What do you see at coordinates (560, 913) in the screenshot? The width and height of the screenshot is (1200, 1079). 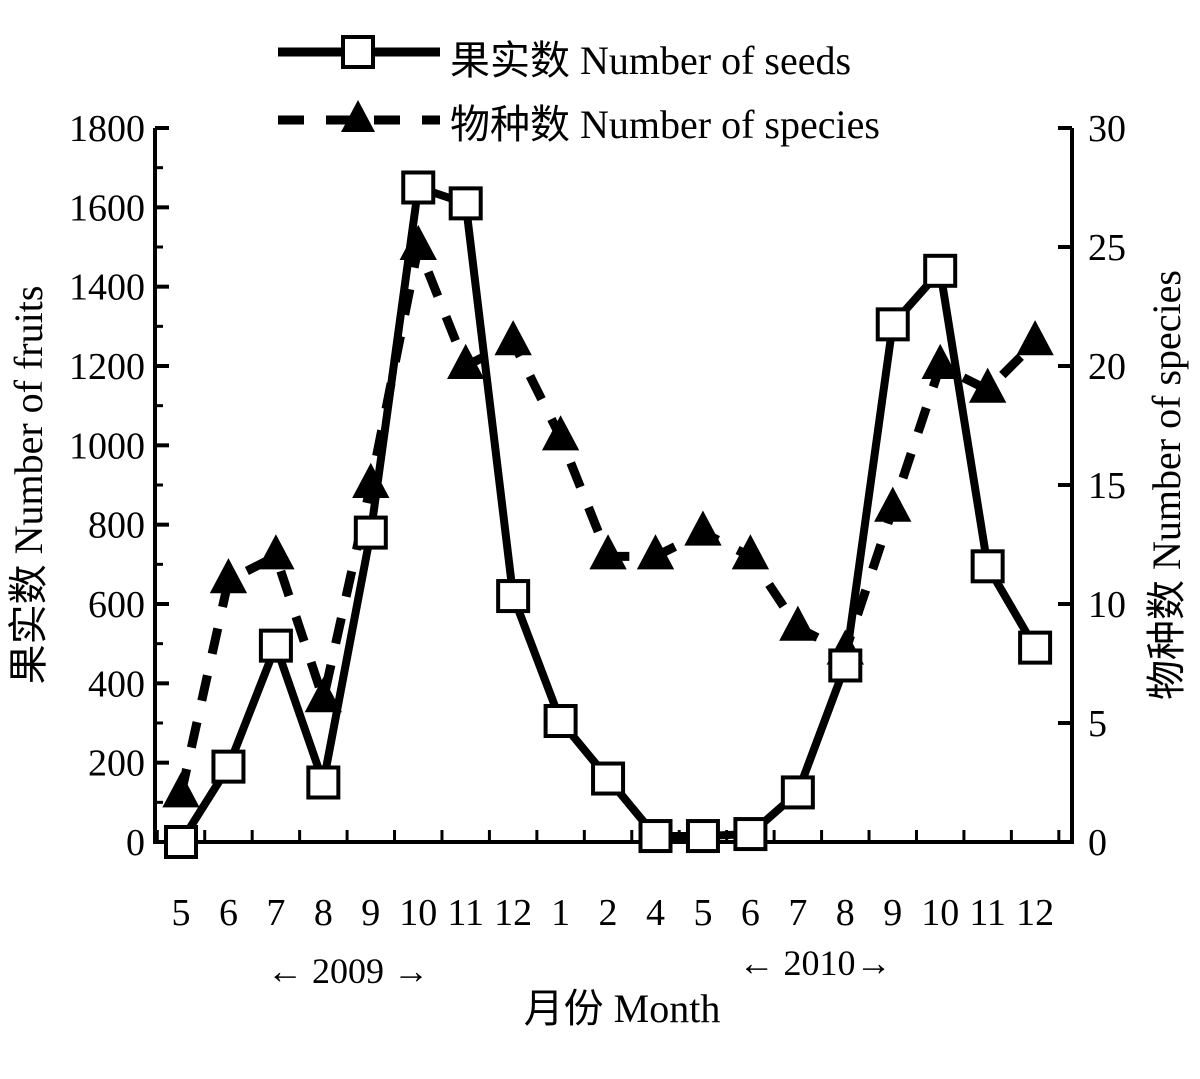 I see `x-tick-label: 1` at bounding box center [560, 913].